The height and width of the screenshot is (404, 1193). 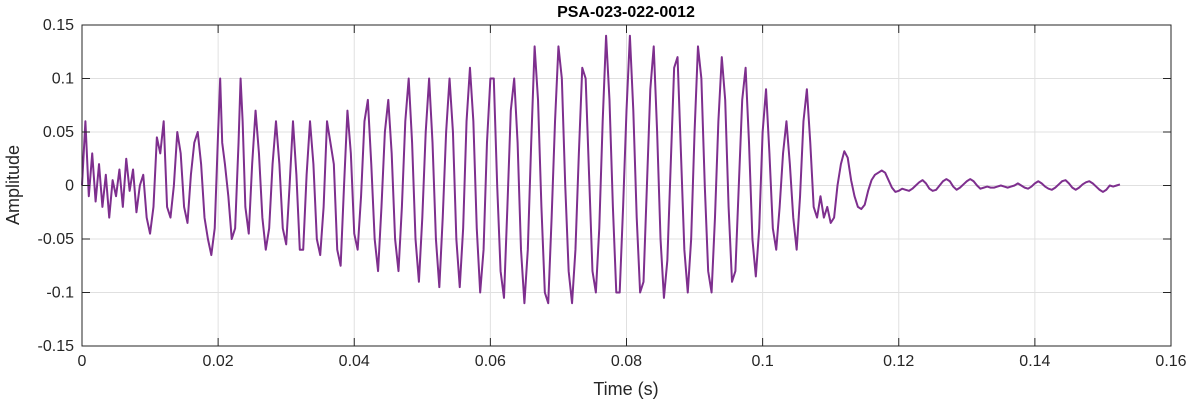 I want to click on y-tick-label: 0, so click(x=69, y=186).